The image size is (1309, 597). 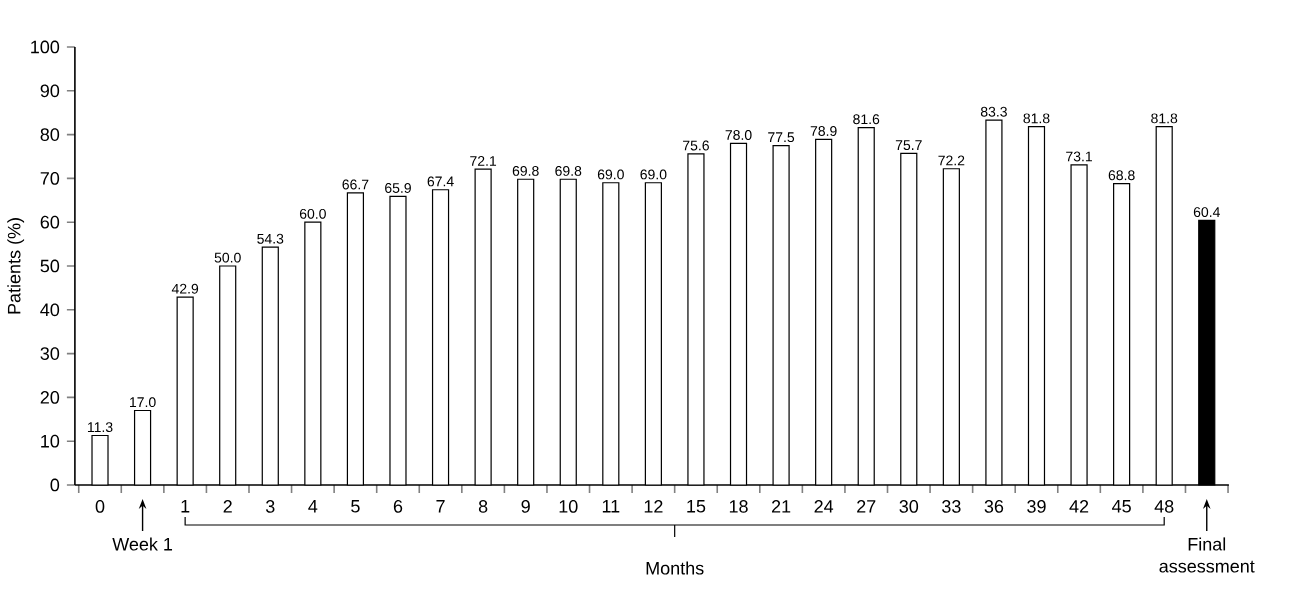 What do you see at coordinates (866, 119) in the screenshot?
I see `data-label: 81.6` at bounding box center [866, 119].